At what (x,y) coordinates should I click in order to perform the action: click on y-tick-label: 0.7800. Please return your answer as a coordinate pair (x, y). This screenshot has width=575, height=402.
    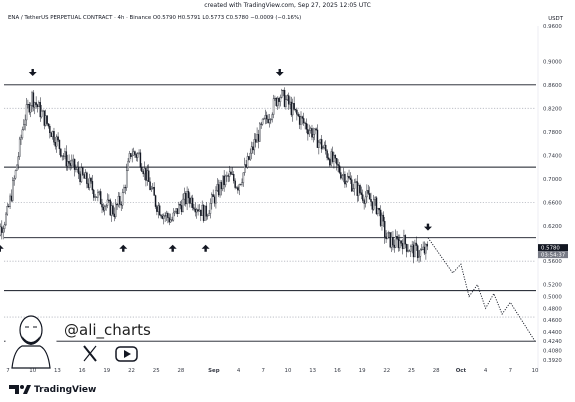
    Looking at the image, I should click on (552, 133).